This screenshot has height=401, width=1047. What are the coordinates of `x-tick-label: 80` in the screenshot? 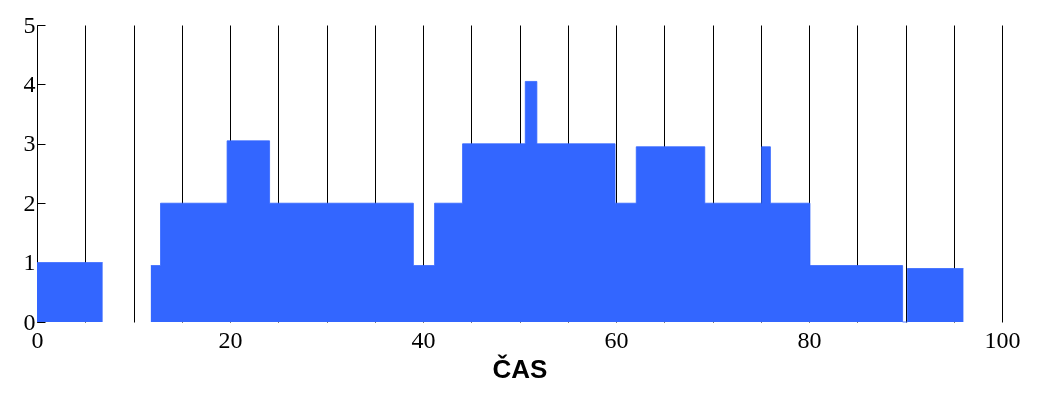 It's located at (809, 339).